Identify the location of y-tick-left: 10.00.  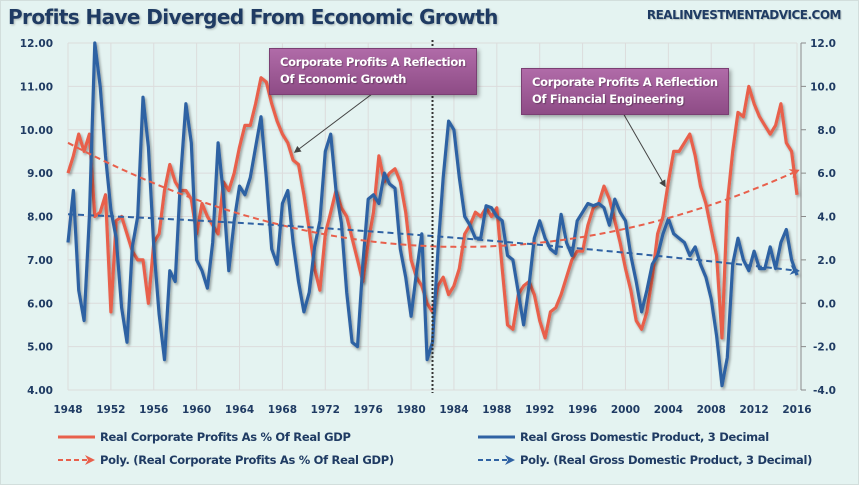
(36, 131).